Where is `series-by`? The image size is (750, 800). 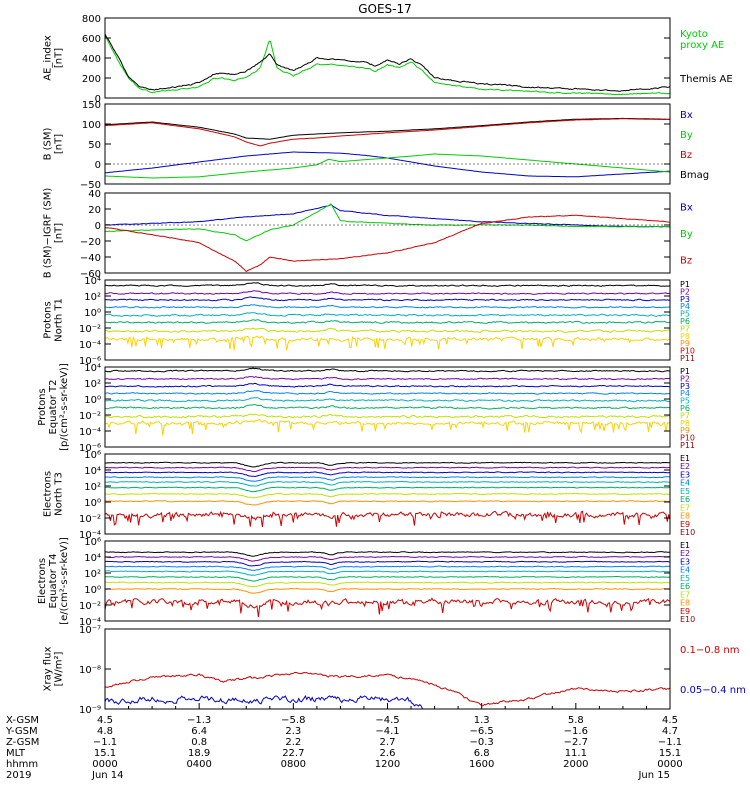
series-by is located at coordinates (387, 222).